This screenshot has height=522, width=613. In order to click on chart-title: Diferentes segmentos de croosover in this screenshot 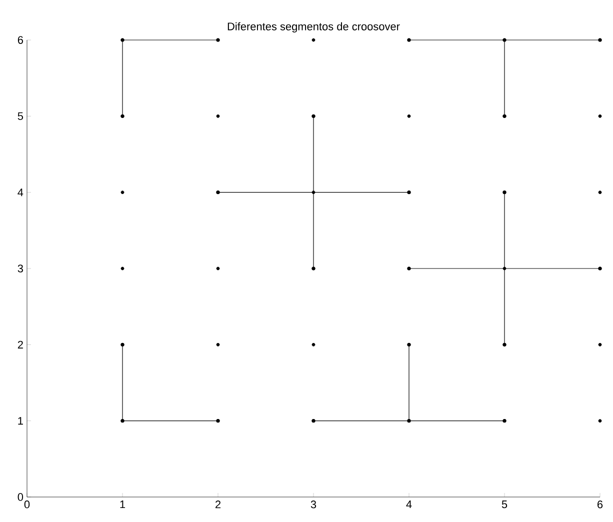, I will do `click(314, 27)`.